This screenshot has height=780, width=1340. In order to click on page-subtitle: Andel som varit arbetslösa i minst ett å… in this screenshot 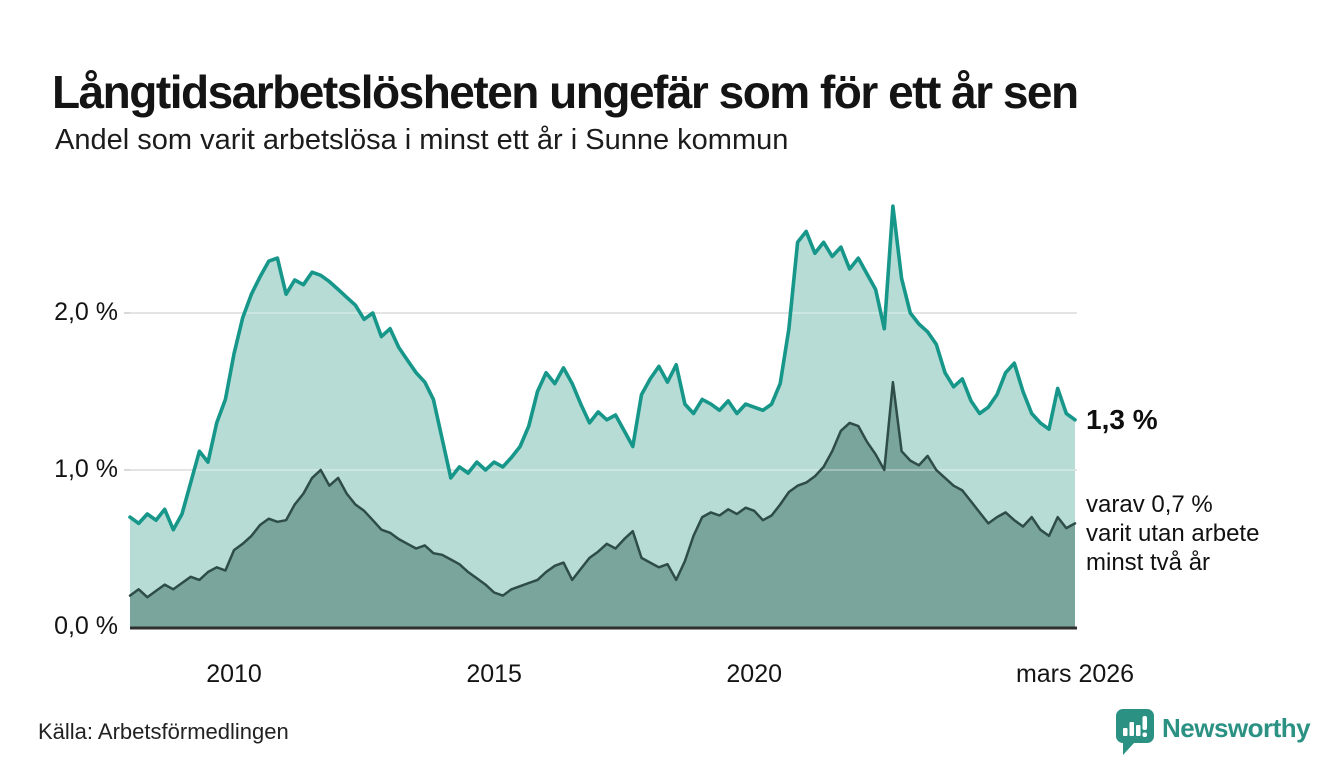, I will do `click(422, 140)`.